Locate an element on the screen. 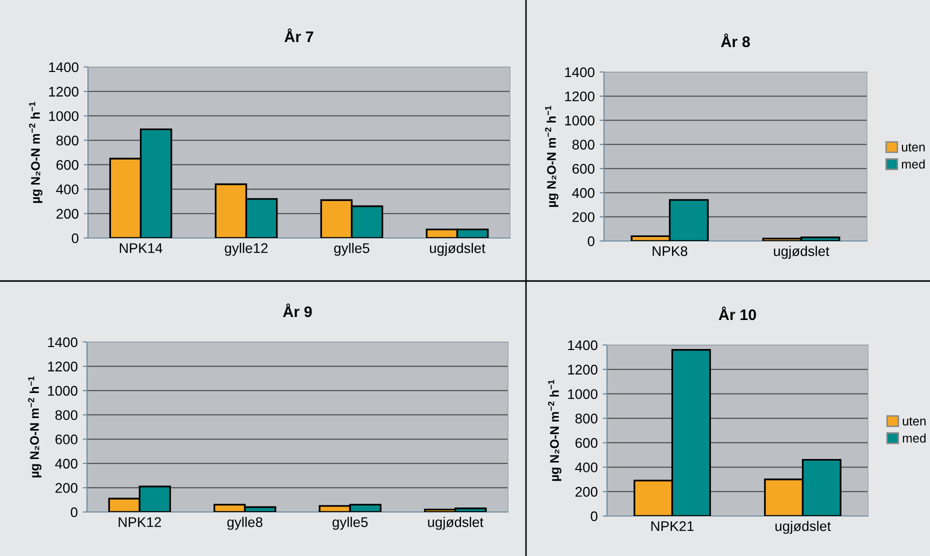  x-tick-label: NPK12 is located at coordinates (139, 522).